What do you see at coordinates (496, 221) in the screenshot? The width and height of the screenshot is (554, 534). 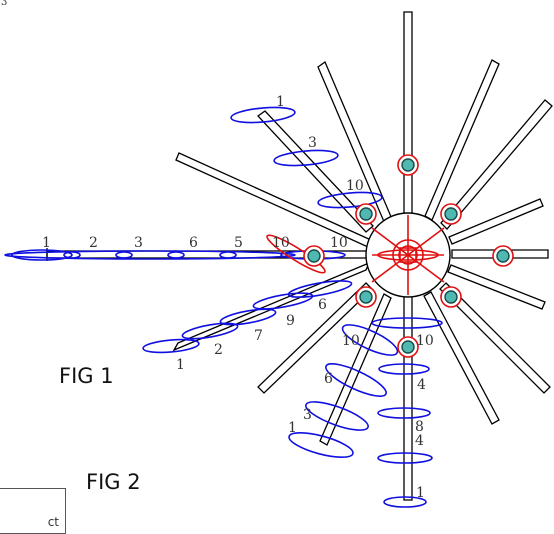 I see `bar-right-shallow-upper` at bounding box center [496, 221].